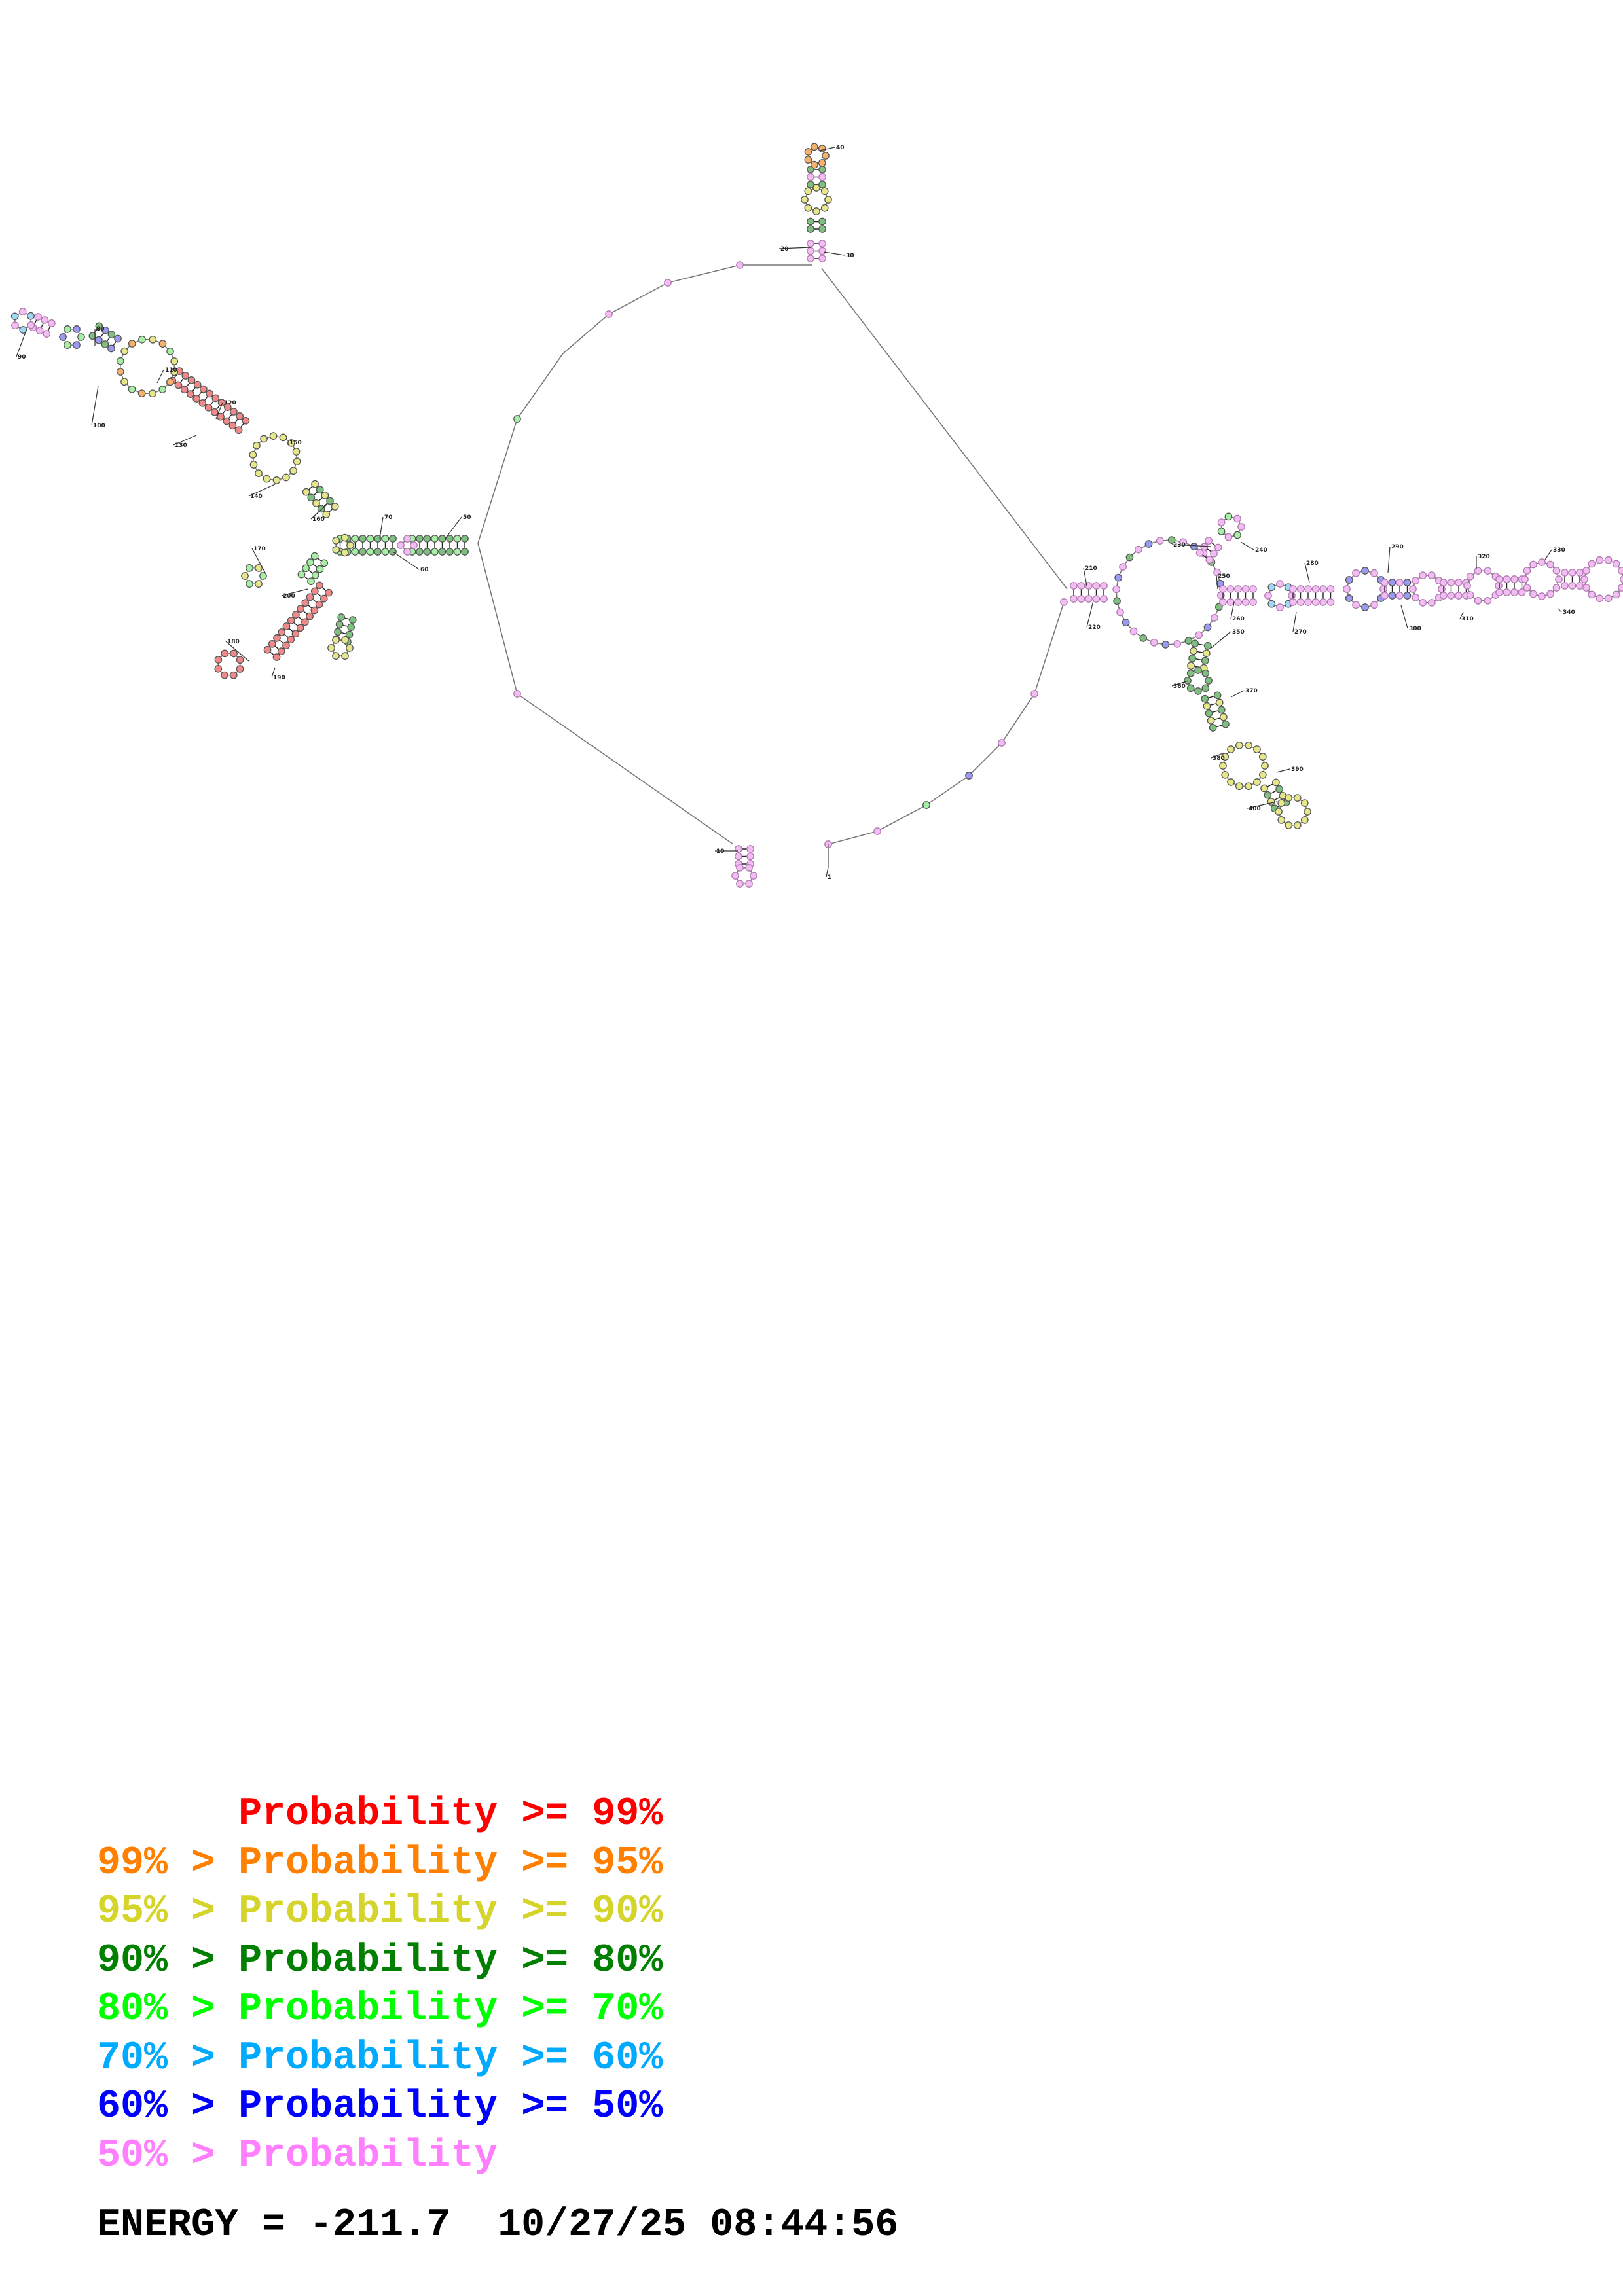 Image resolution: width=1623 pixels, height=2296 pixels. Describe the element at coordinates (380, 2225) in the screenshot. I see `energy-value: -211.7` at that location.